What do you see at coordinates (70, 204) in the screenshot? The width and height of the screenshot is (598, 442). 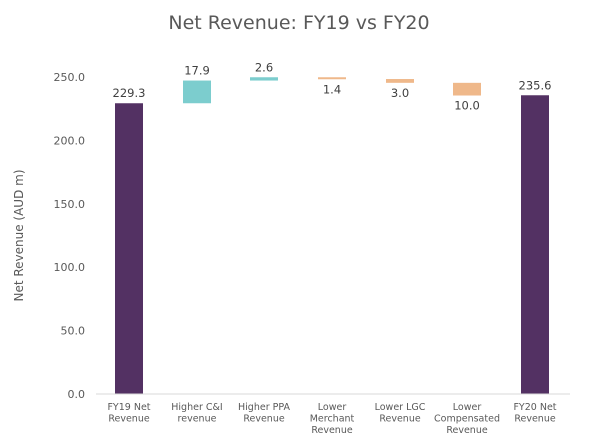 I see `y-tick-label: 150.0` at bounding box center [70, 204].